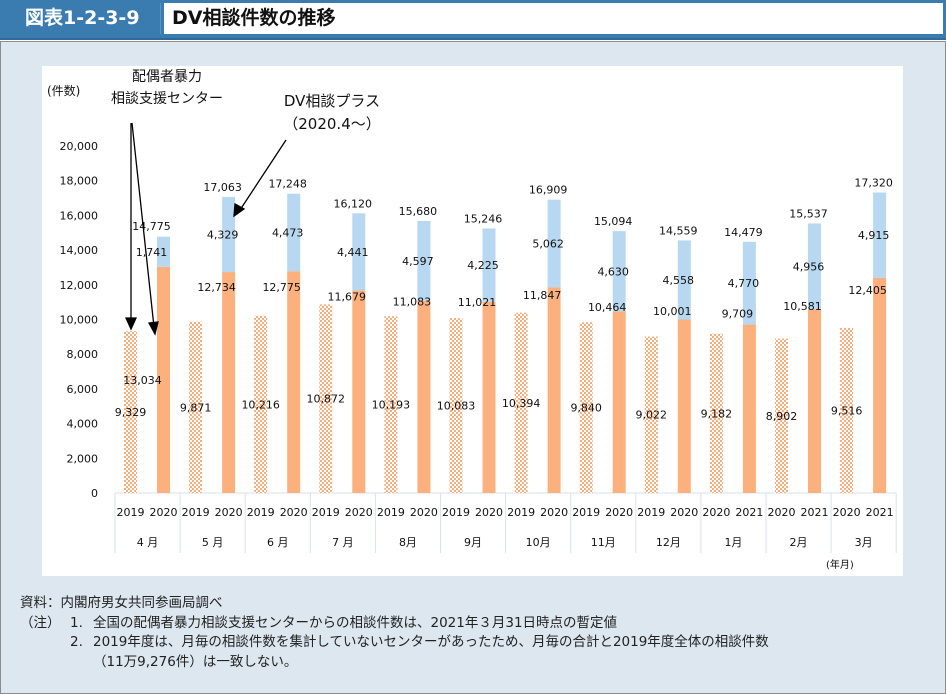 The image size is (946, 694). What do you see at coordinates (148, 542) in the screenshot?
I see `x-tick-month: 4 月` at bounding box center [148, 542].